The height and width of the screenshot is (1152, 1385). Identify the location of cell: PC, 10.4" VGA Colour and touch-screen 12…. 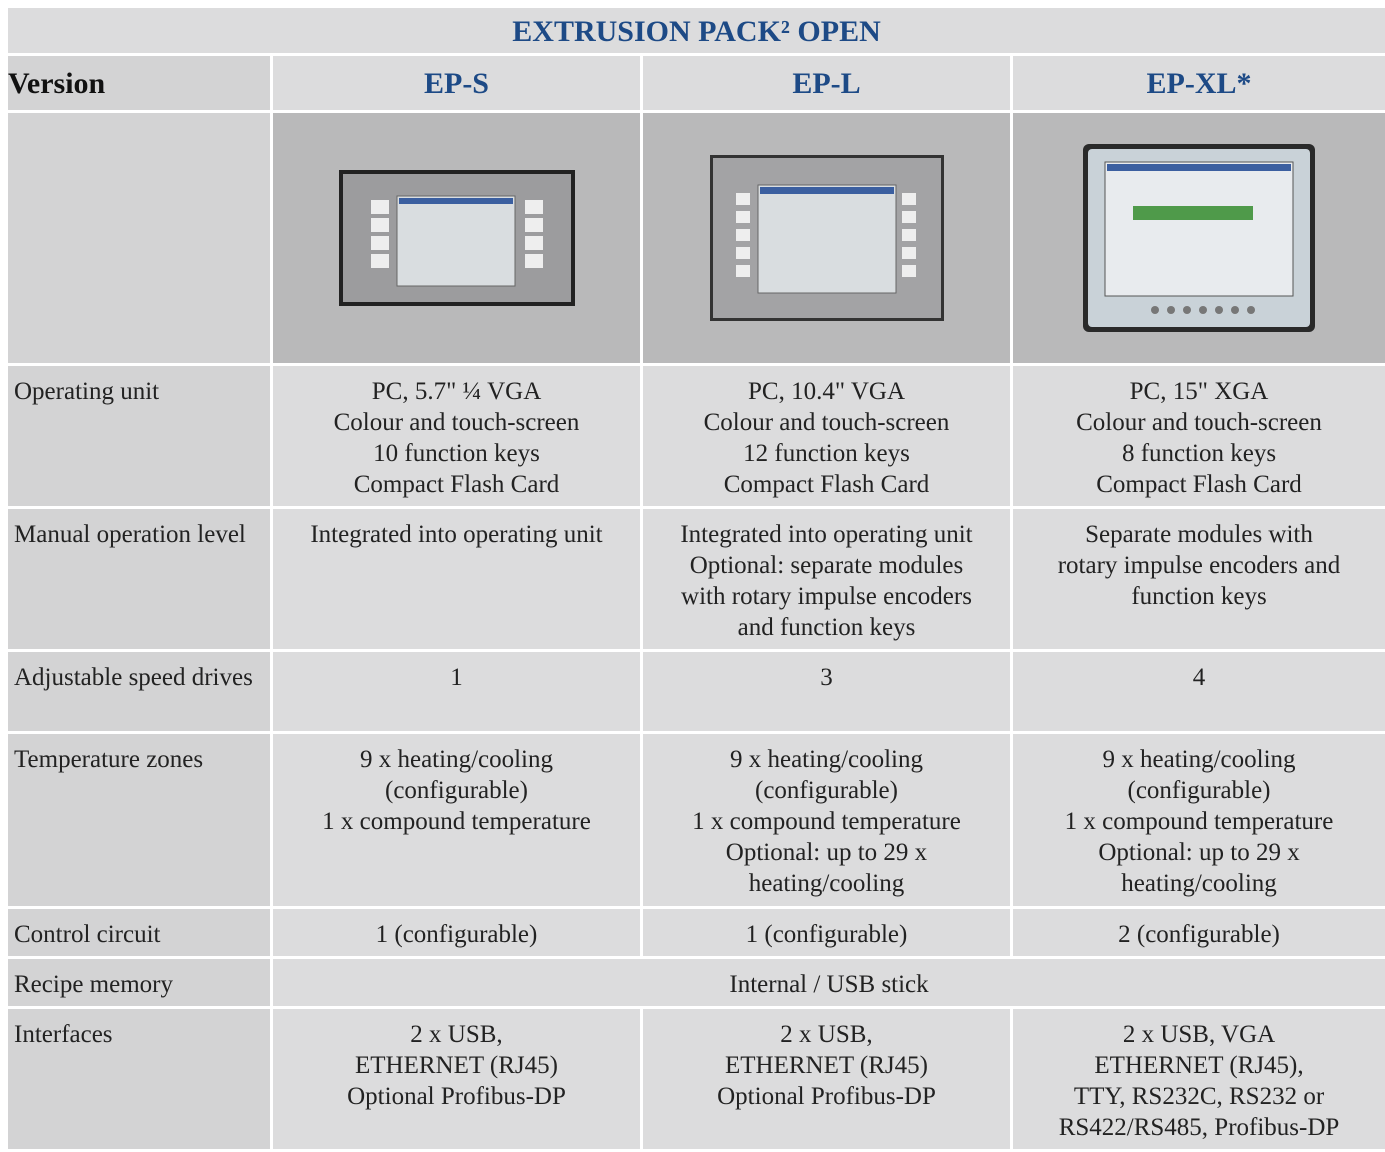
(826, 436).